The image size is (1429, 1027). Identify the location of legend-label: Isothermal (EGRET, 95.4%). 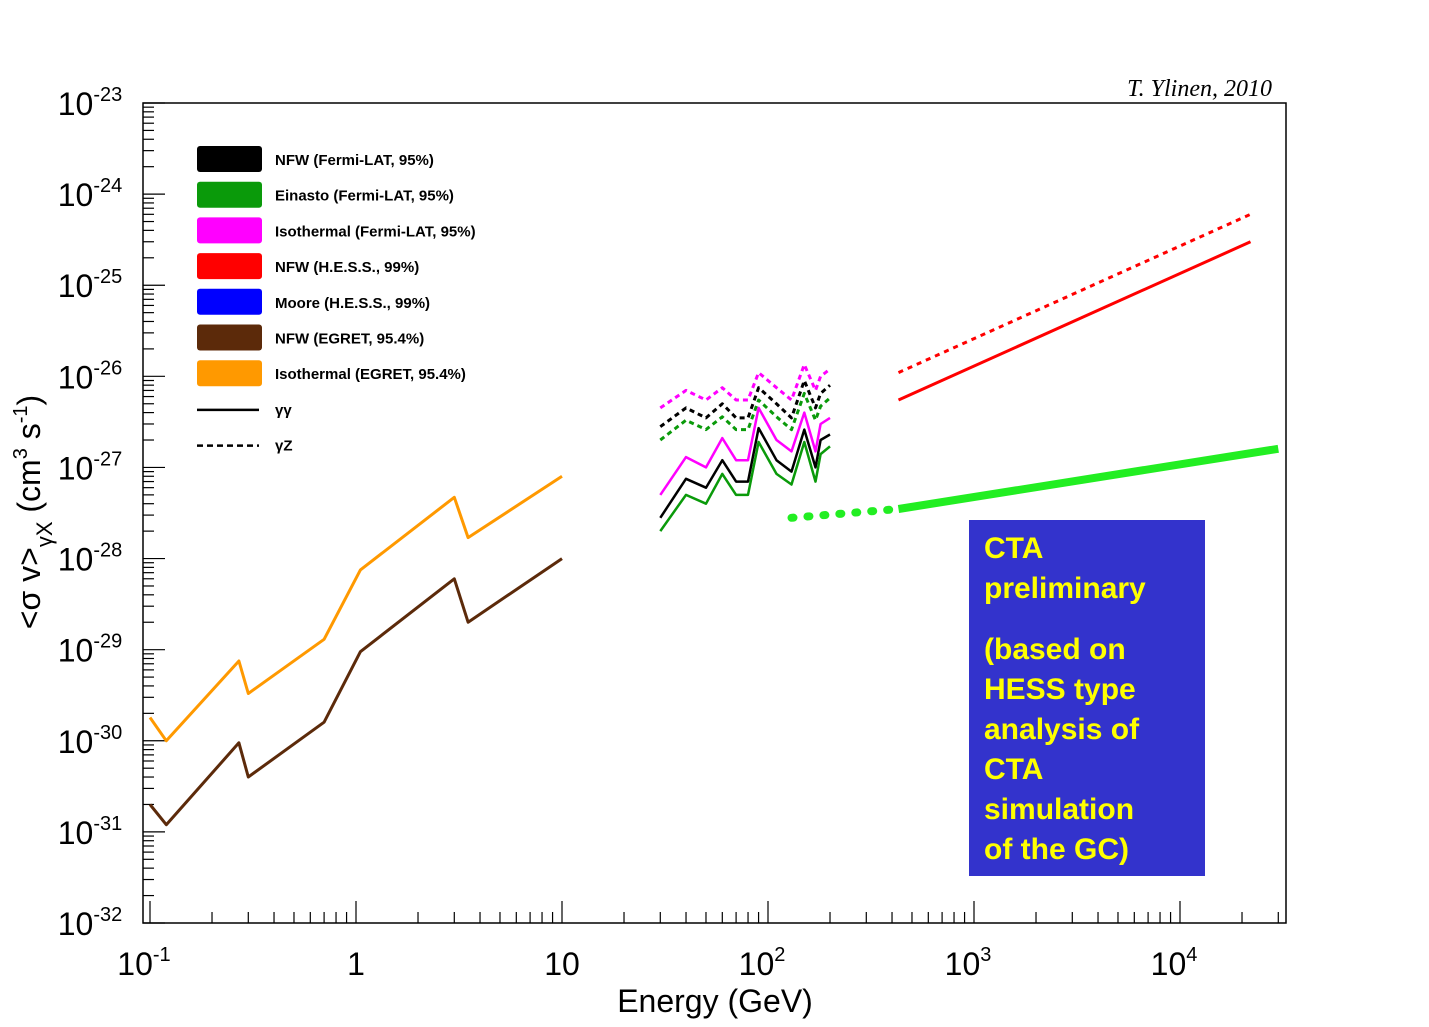
(370, 374).